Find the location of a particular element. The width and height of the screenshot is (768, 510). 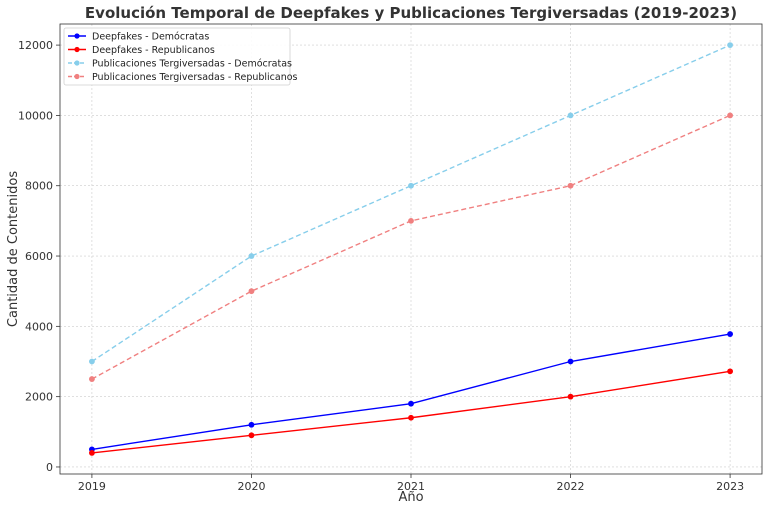

y-tick-label: 0 is located at coordinates (49, 467).